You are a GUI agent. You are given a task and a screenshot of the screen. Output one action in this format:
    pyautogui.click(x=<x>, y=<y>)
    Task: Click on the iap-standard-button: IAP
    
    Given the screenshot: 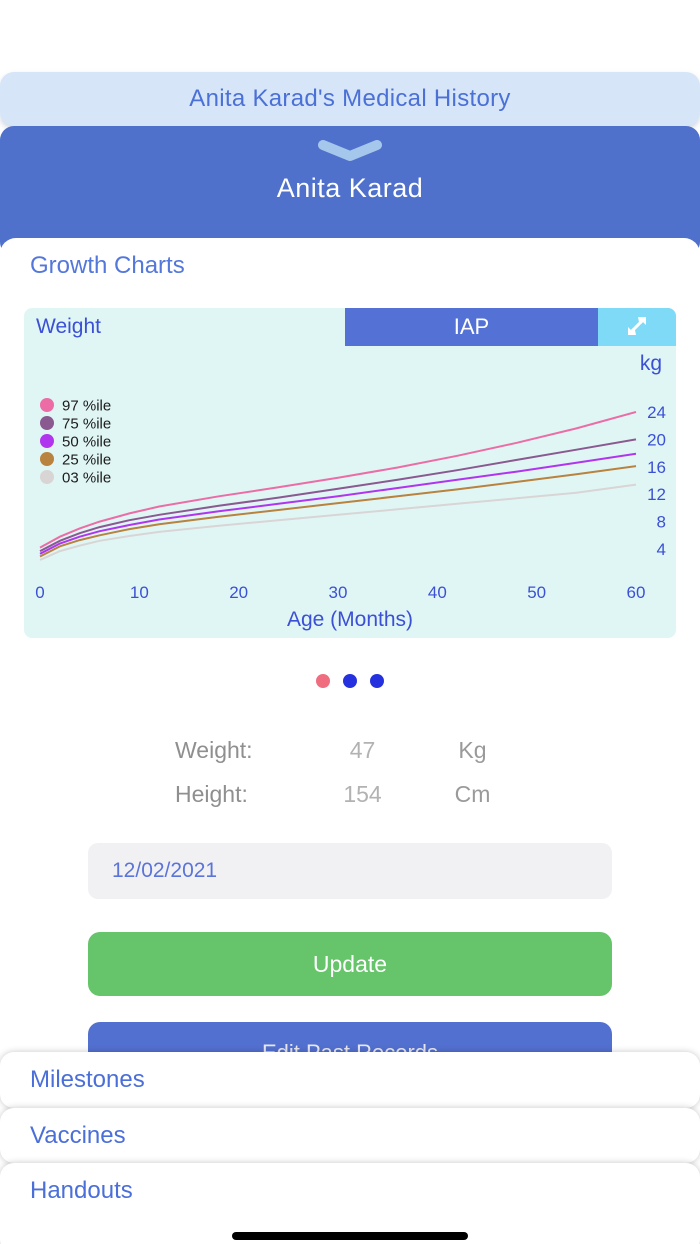 What is the action you would take?
    pyautogui.click(x=471, y=327)
    